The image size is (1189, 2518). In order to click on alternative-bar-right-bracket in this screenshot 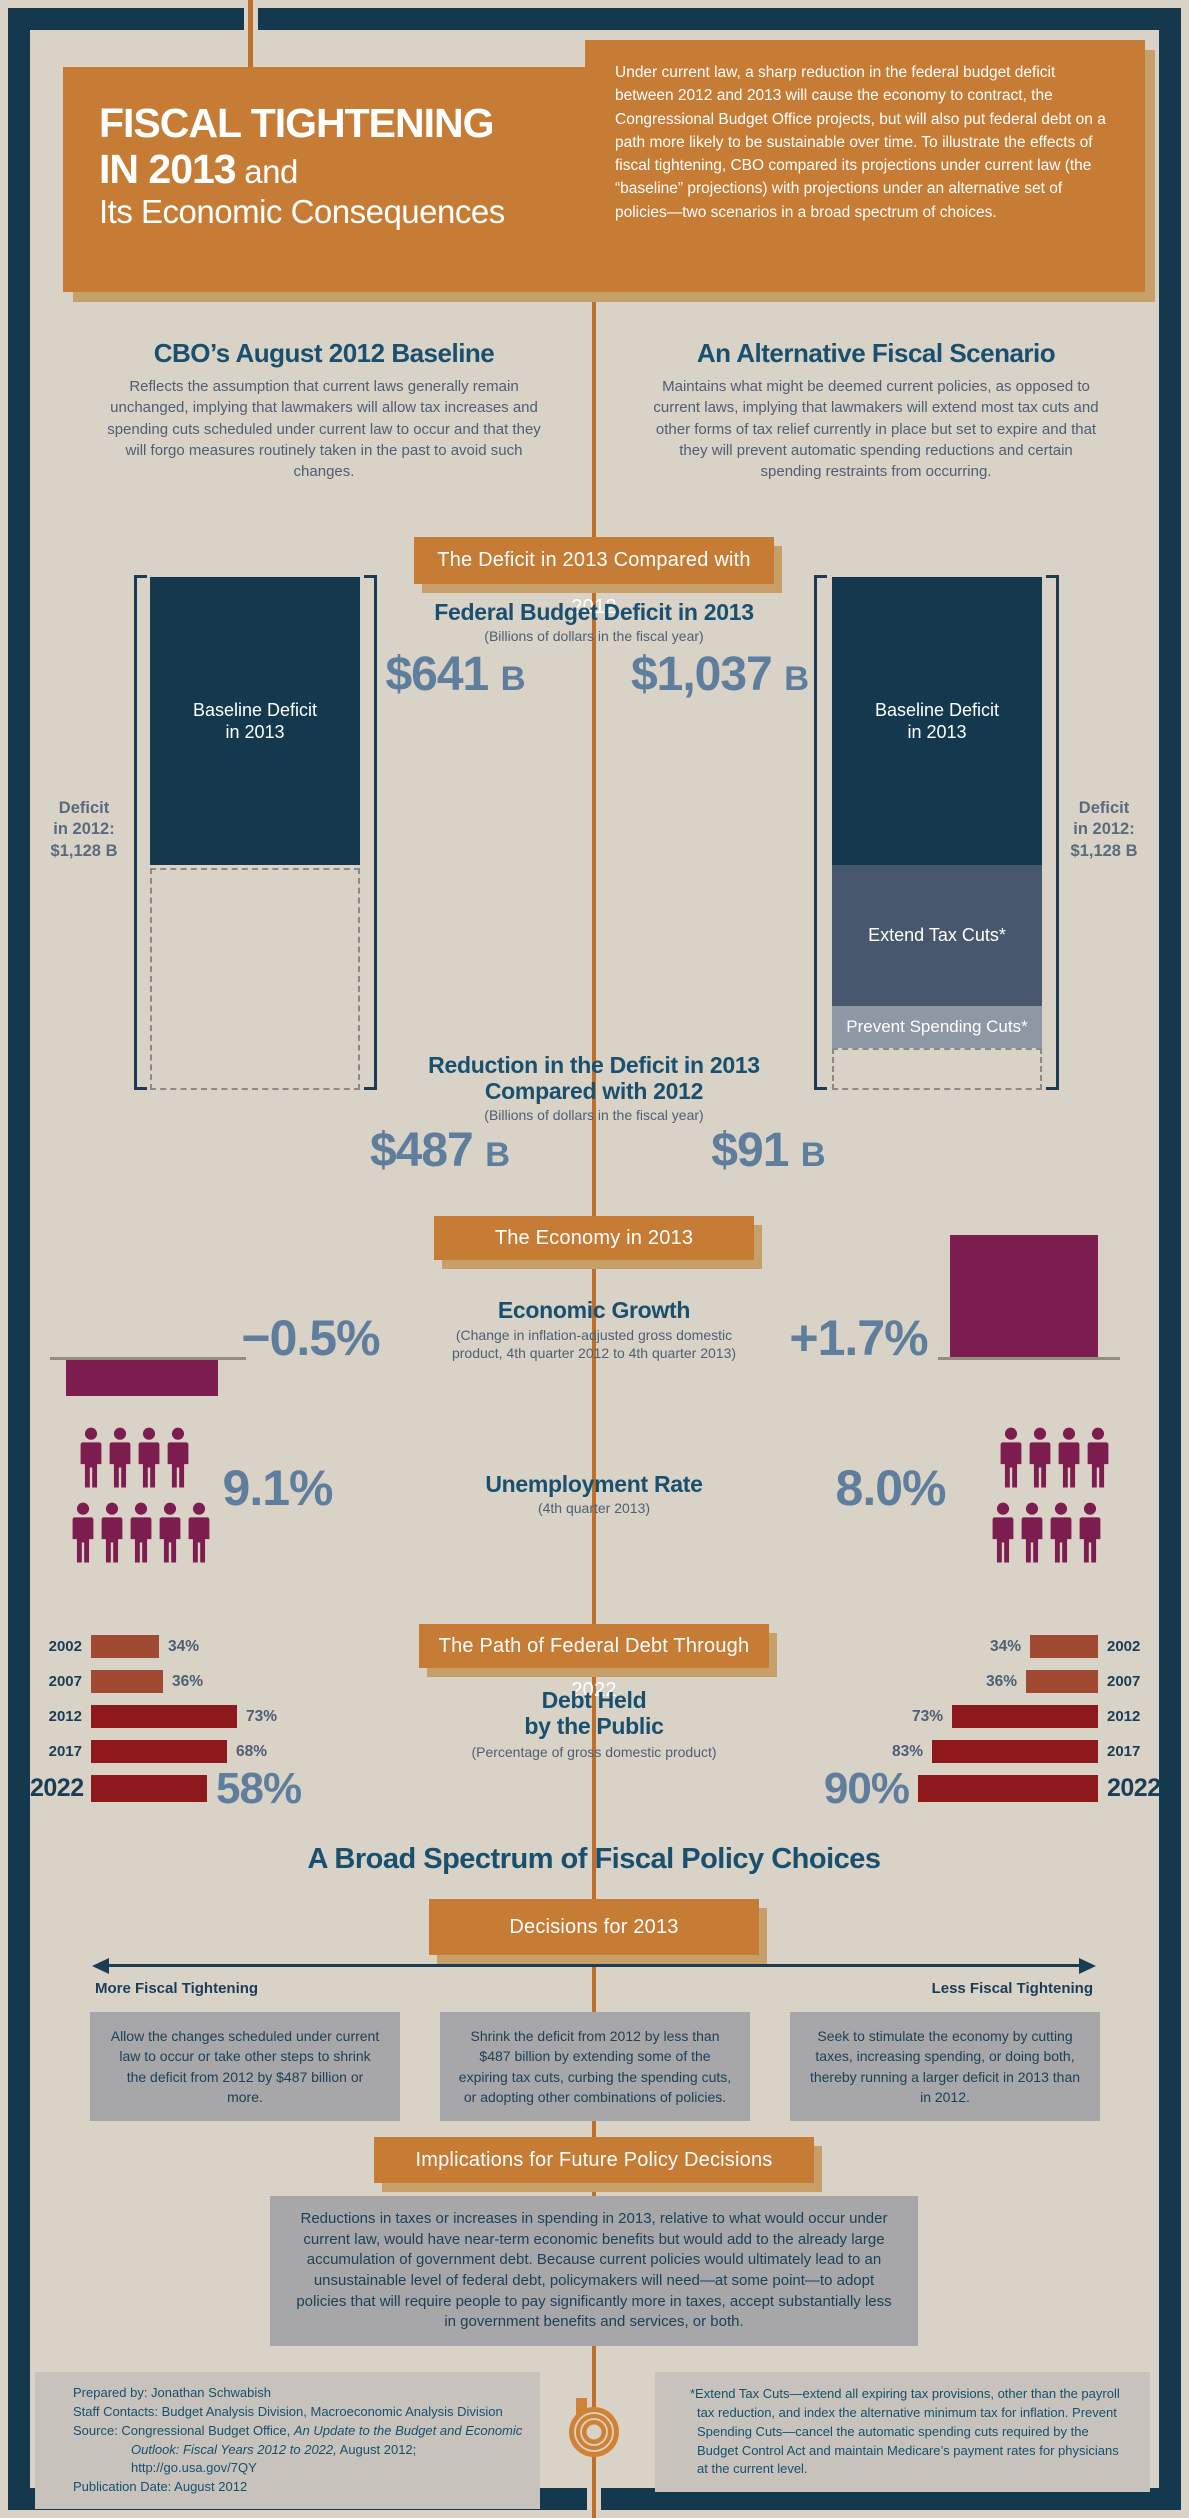, I will do `click(1052, 832)`.